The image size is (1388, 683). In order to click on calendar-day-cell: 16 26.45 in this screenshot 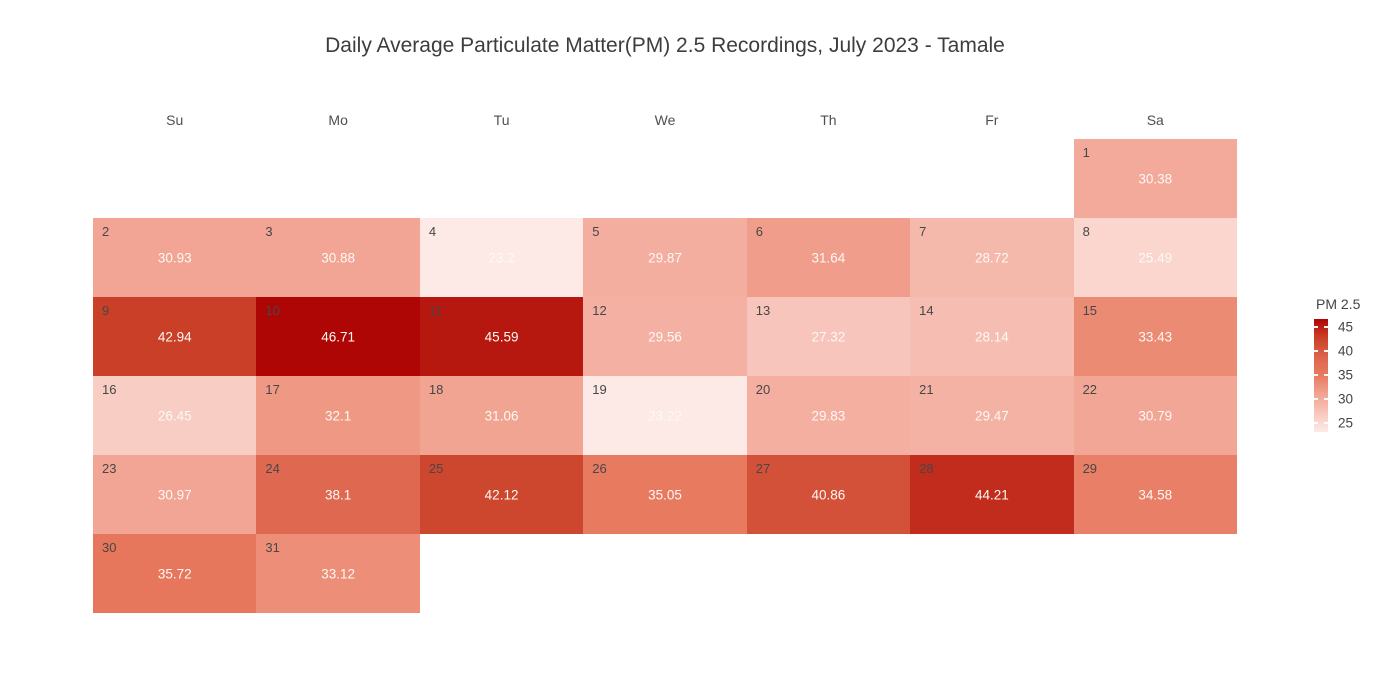, I will do `click(175, 415)`.